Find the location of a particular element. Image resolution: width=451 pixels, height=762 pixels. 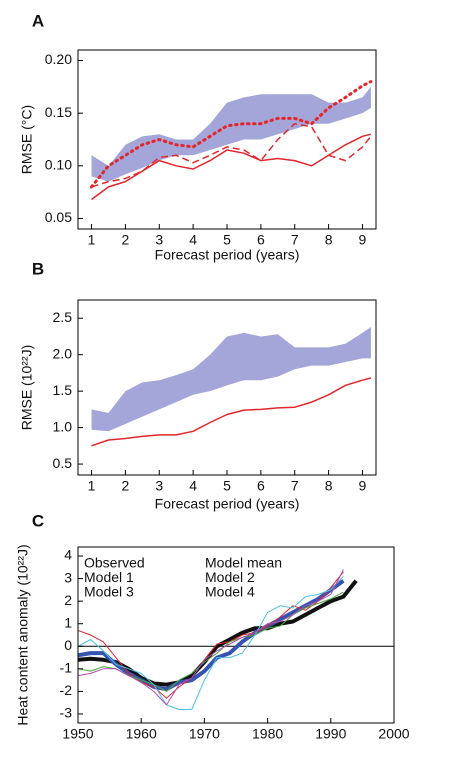

x-tick-label: 1960 is located at coordinates (141, 734).